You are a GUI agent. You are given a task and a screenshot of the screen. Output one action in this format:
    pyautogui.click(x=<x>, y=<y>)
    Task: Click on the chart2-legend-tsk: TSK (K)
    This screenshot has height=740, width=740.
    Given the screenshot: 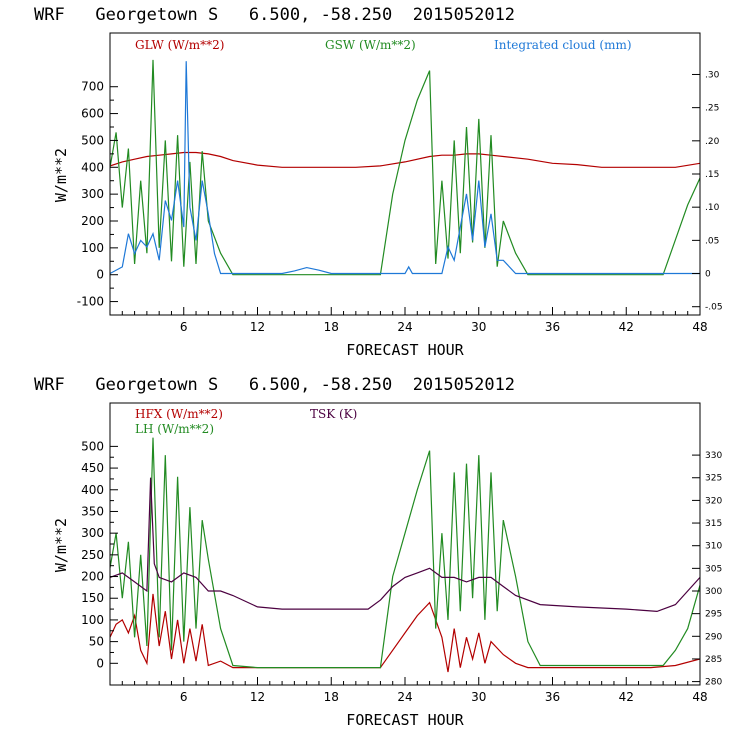 What is the action you would take?
    pyautogui.click(x=333, y=414)
    